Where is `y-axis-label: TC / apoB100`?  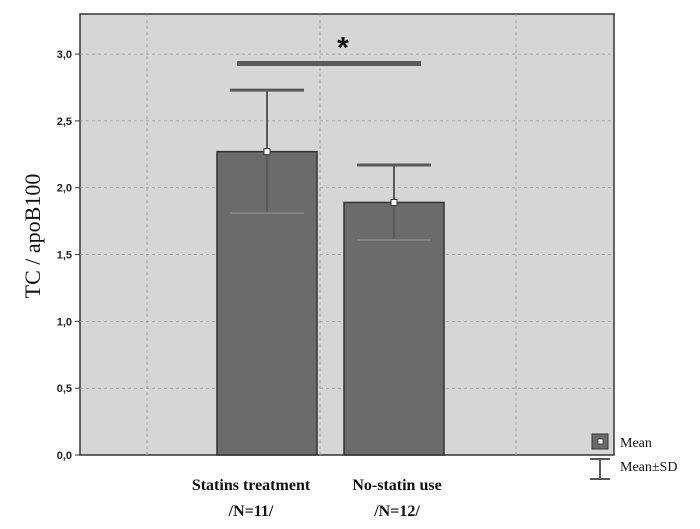 y-axis-label: TC / apoB100 is located at coordinates (32, 236).